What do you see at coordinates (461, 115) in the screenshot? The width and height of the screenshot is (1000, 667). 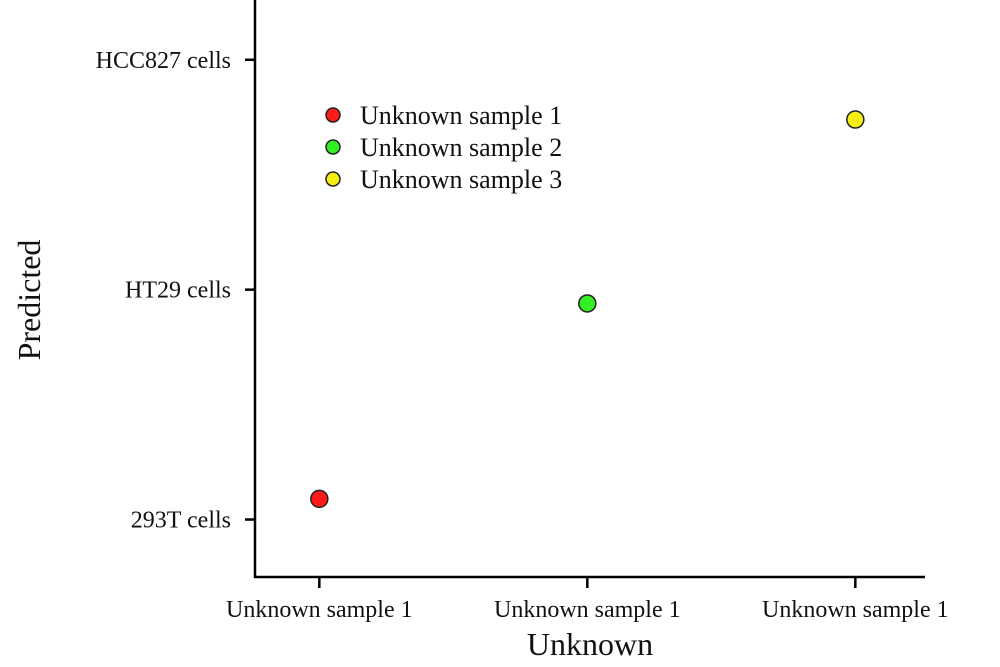 I see `legend-label: Unknown sample 1` at bounding box center [461, 115].